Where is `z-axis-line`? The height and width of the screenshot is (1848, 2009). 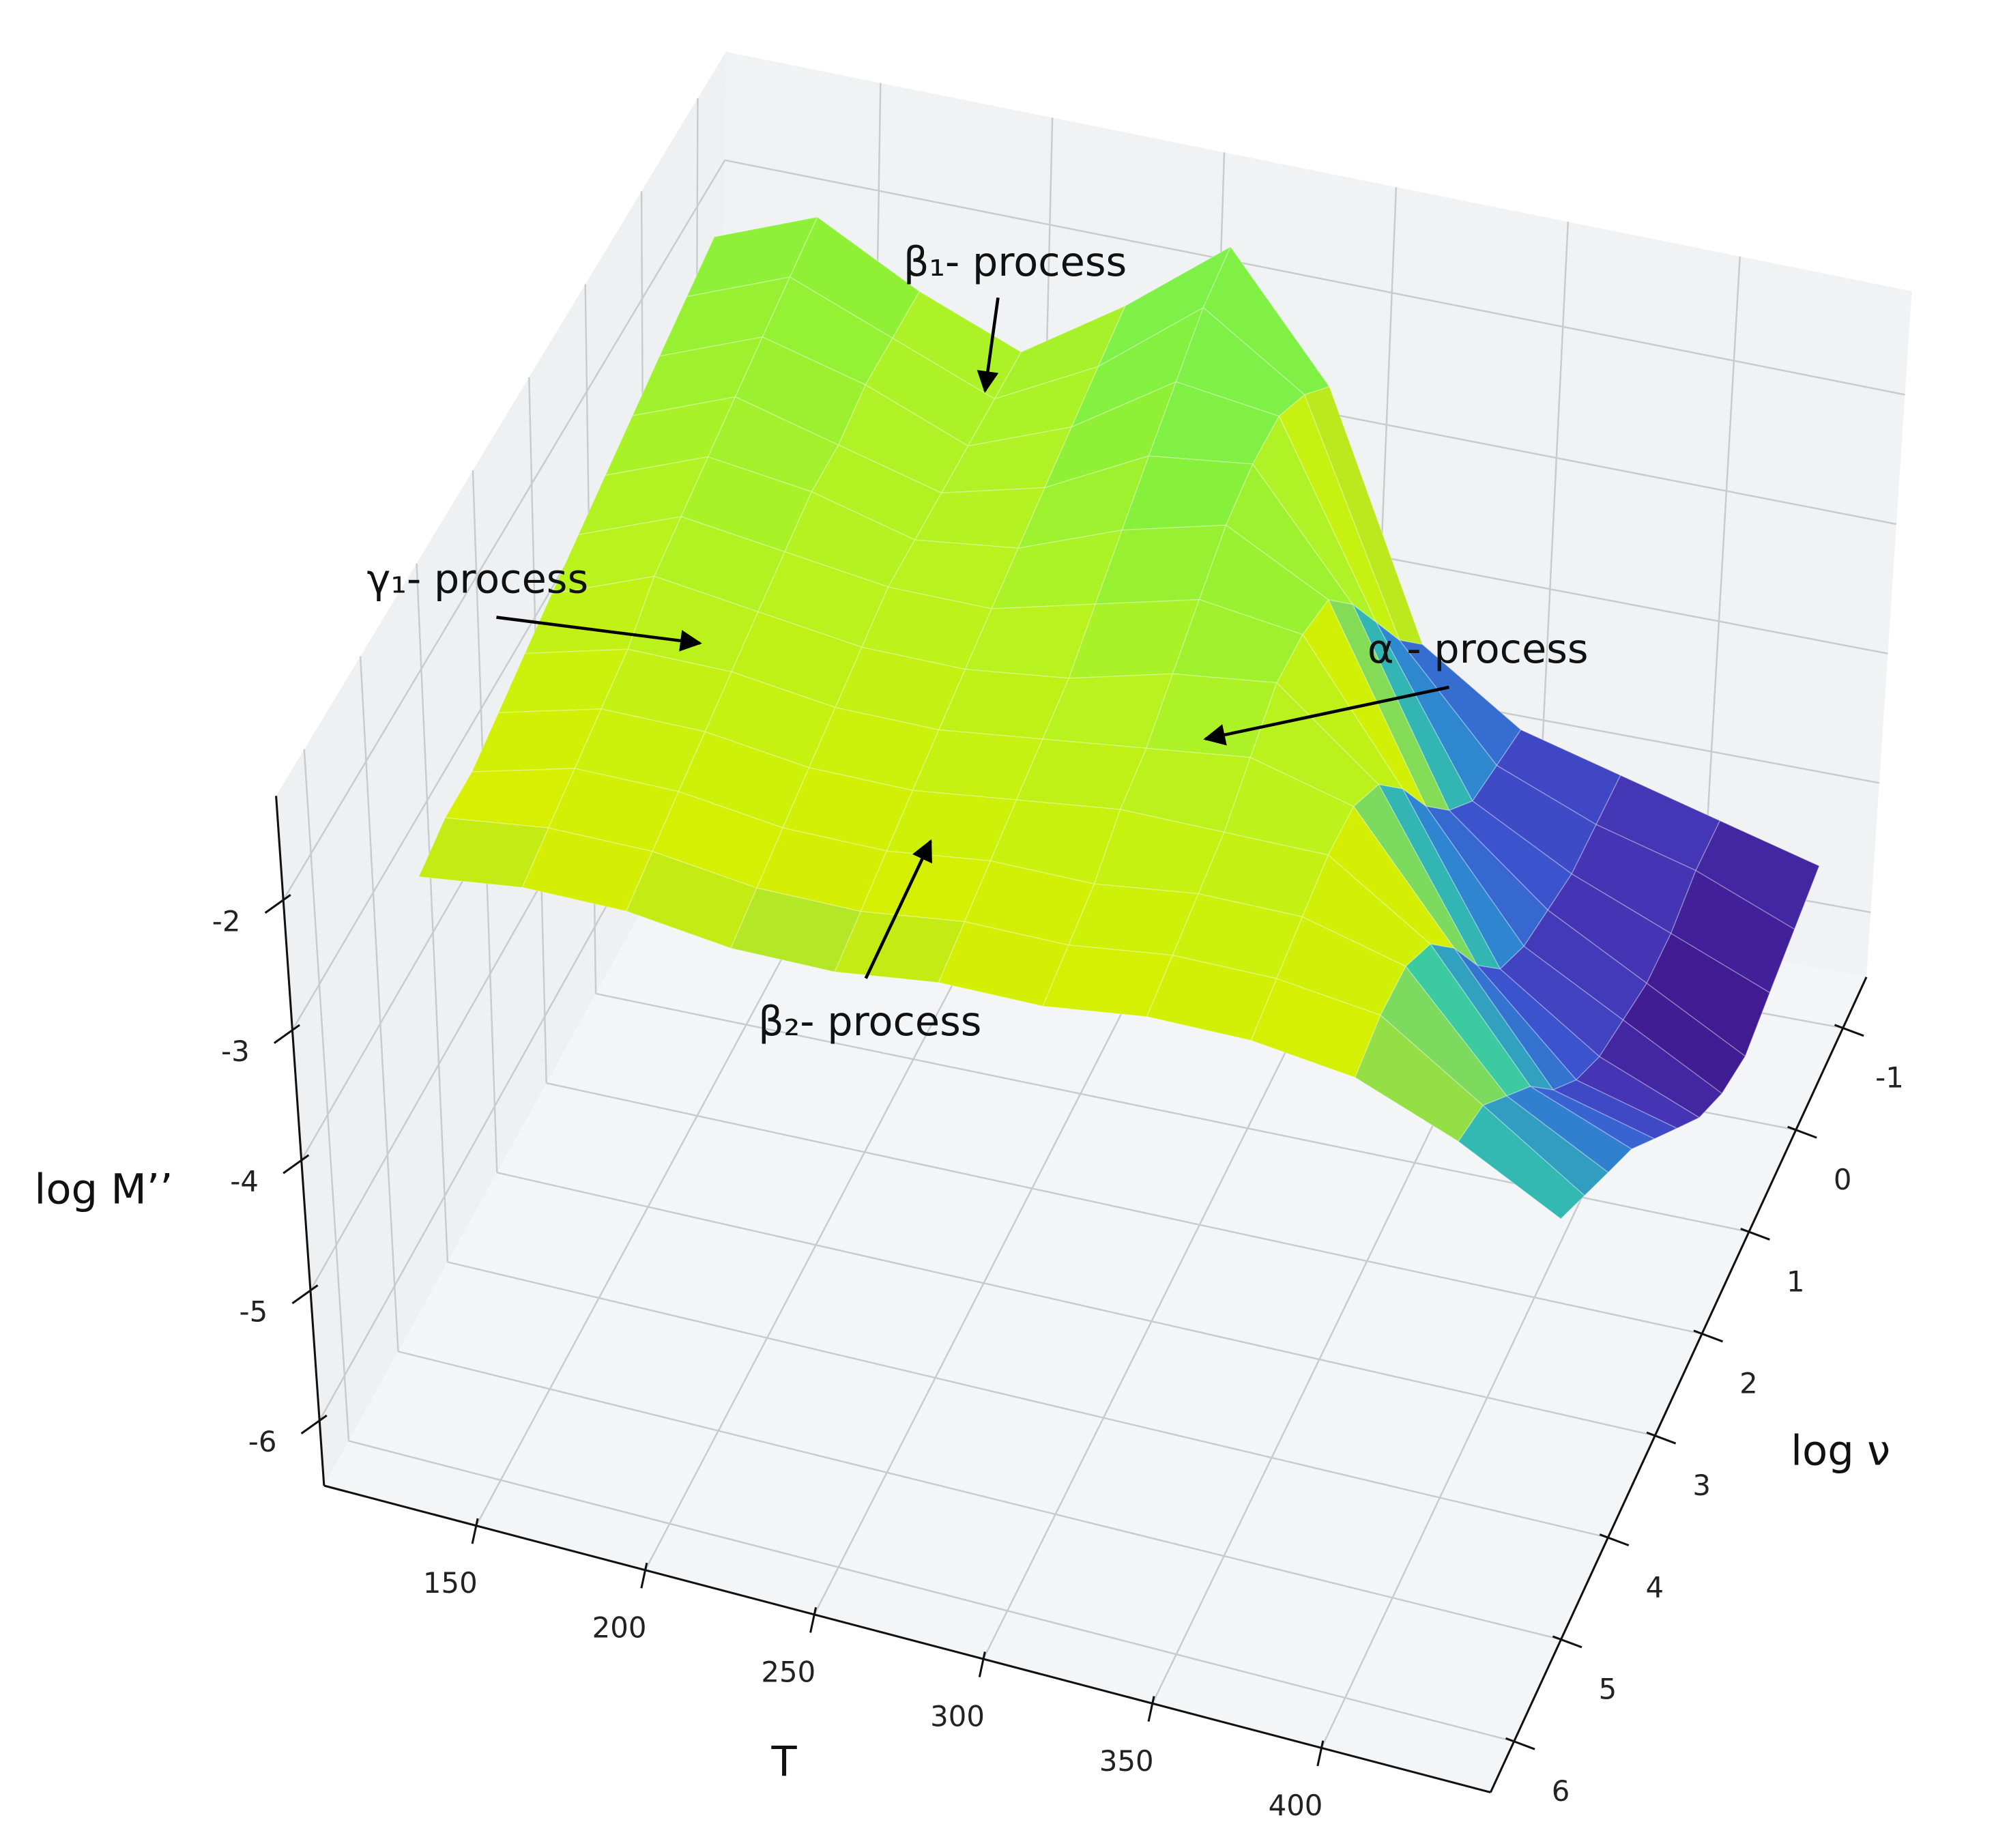
z-axis-line is located at coordinates (300, 1141).